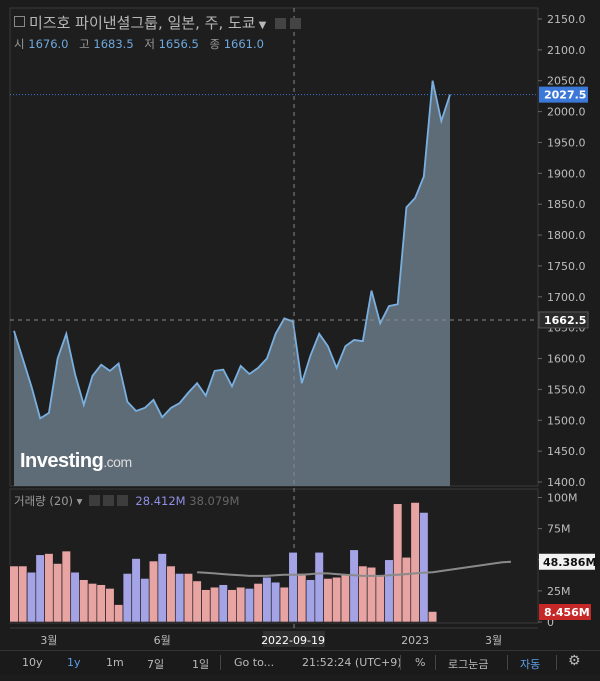 The image size is (600, 681). Describe the element at coordinates (162, 640) in the screenshot. I see `x-tick-label: 6월` at that location.